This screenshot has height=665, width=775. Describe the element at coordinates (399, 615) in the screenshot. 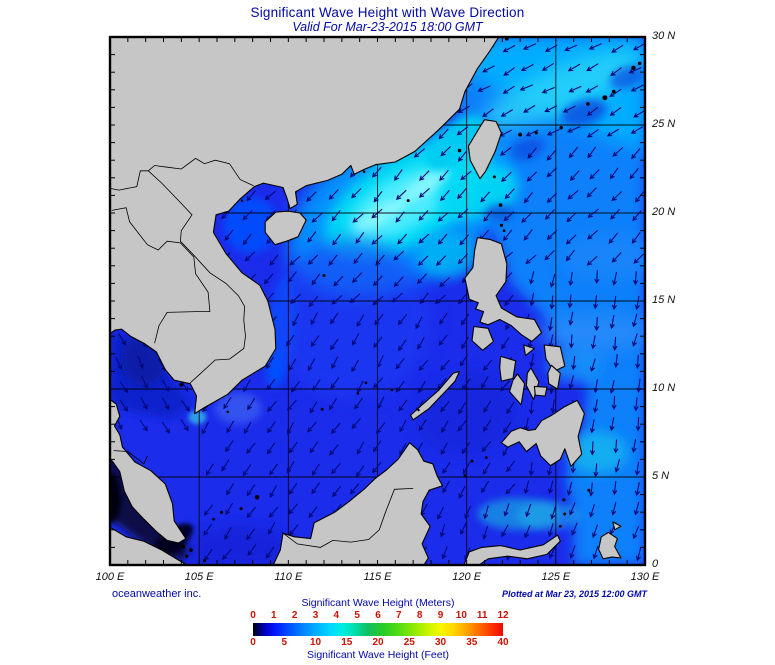

I see `legend-tick: 7` at that location.